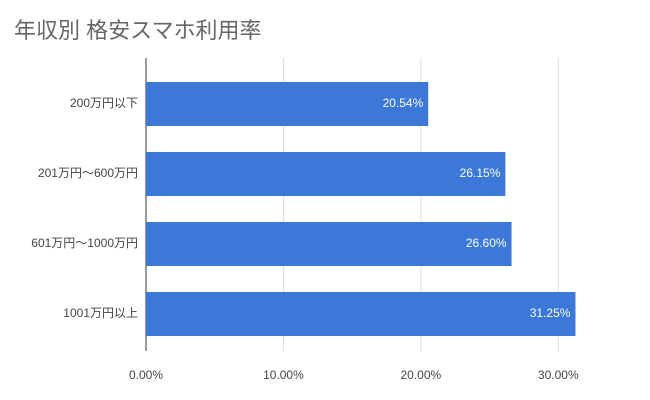  What do you see at coordinates (88, 173) in the screenshot?
I see `y-tick-label: 201万円～600万円` at bounding box center [88, 173].